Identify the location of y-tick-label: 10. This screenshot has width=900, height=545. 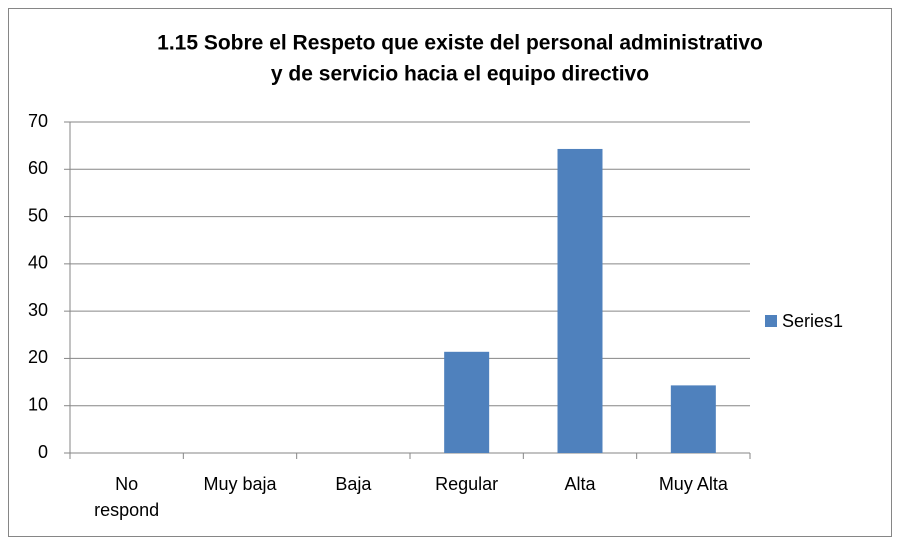
(38, 404).